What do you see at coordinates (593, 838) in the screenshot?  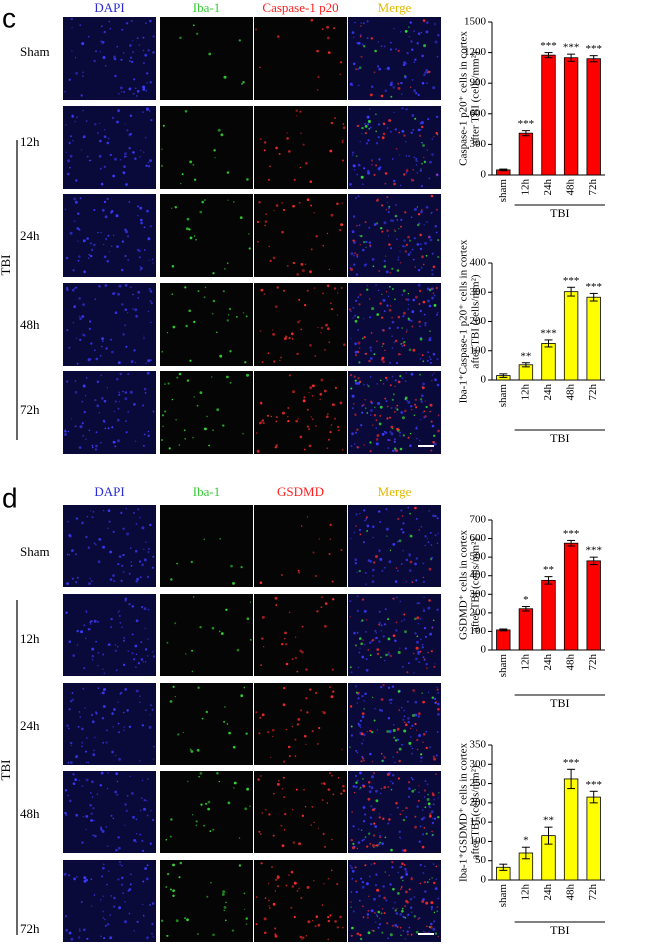 I see `bar` at bounding box center [593, 838].